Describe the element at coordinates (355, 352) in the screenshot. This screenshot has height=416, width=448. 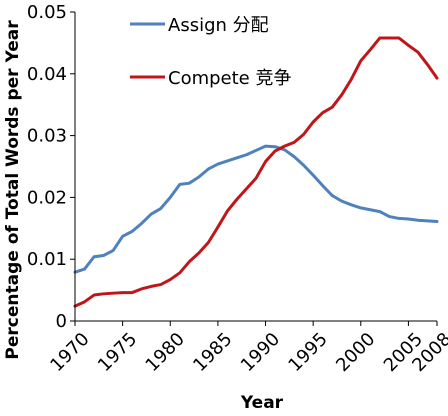
I see `x-tick-label: 2000` at that location.